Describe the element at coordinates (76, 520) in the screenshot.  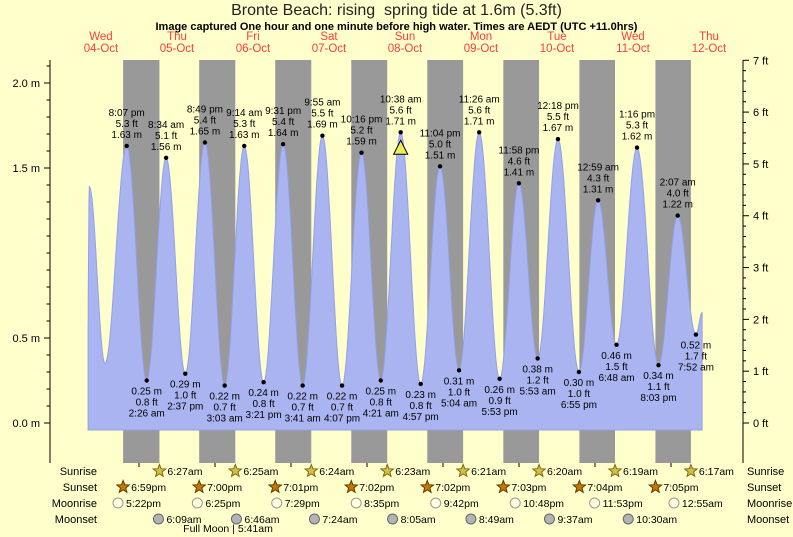
I see `astro-row-label-left: Moonset` at that location.